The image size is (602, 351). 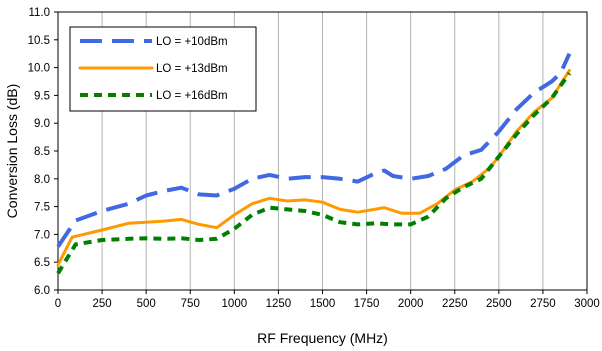 I want to click on y-tick-label: 6.5, so click(x=42, y=263).